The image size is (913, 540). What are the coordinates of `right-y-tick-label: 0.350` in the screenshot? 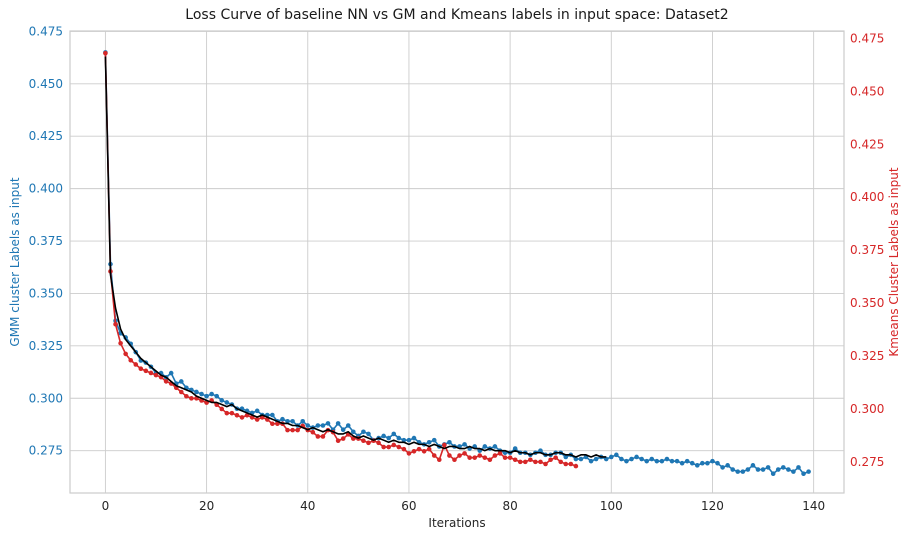 It's located at (867, 303).